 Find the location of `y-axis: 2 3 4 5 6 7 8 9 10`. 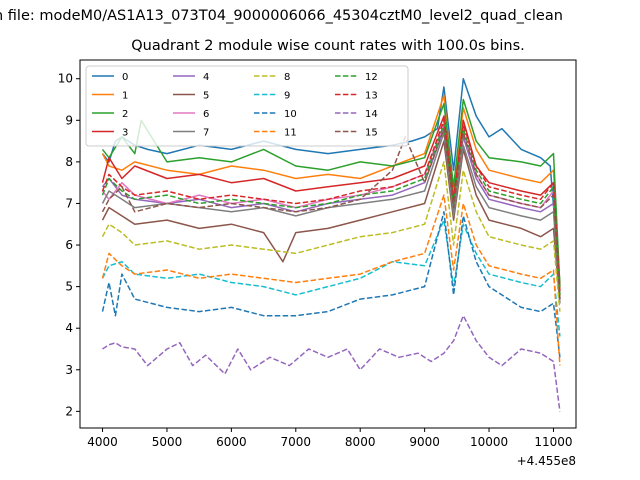

y-axis: 2 3 4 5 6 7 8 9 10 is located at coordinates (69, 245).